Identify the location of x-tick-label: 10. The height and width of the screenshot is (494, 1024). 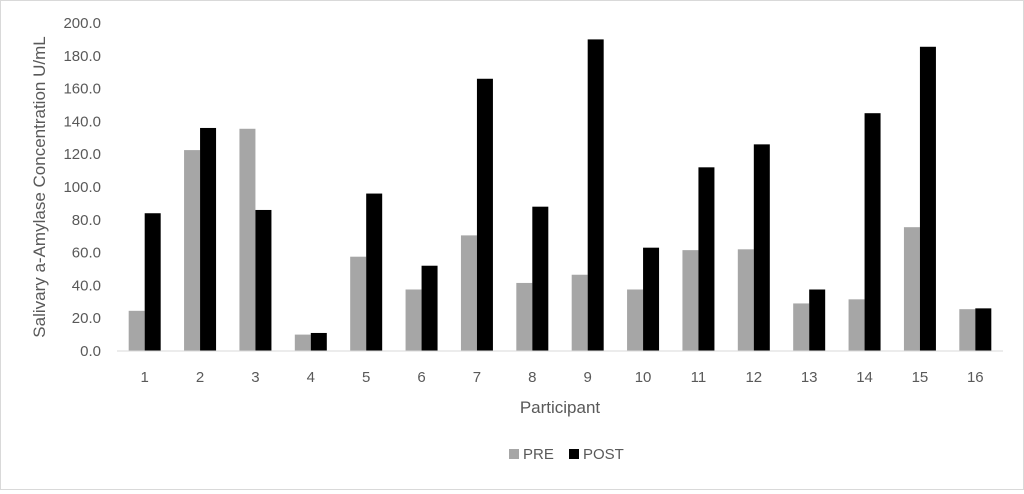
(643, 377).